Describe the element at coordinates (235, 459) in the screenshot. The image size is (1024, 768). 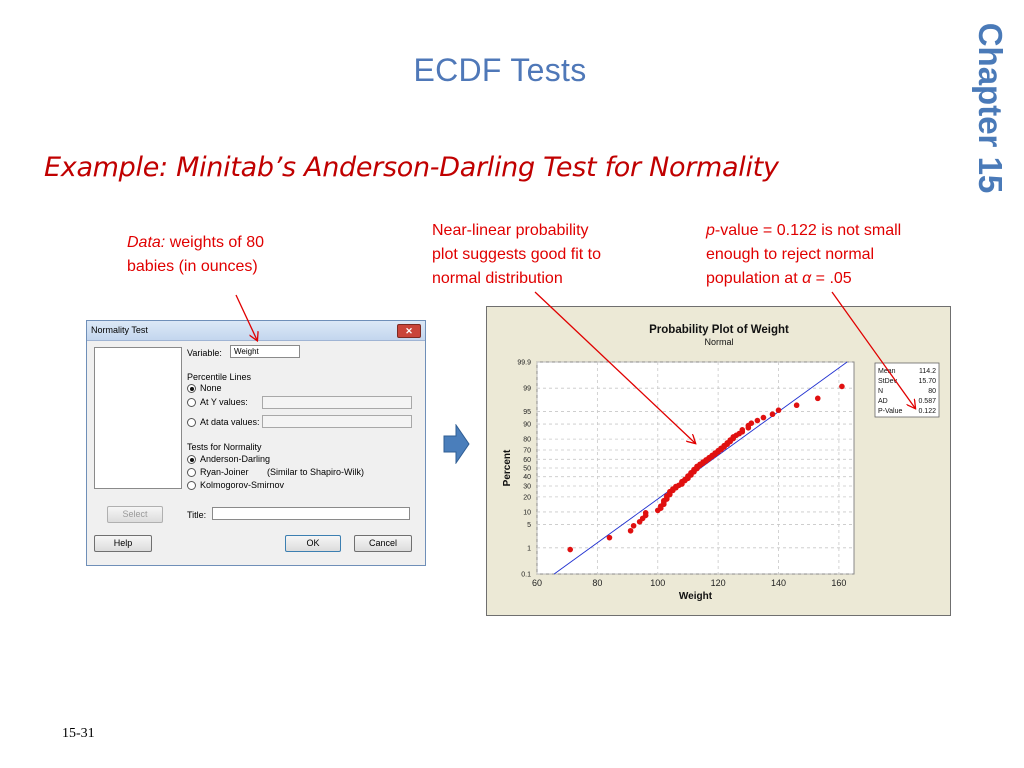
I see `anderson-darling-label: Anderson-Darling` at that location.